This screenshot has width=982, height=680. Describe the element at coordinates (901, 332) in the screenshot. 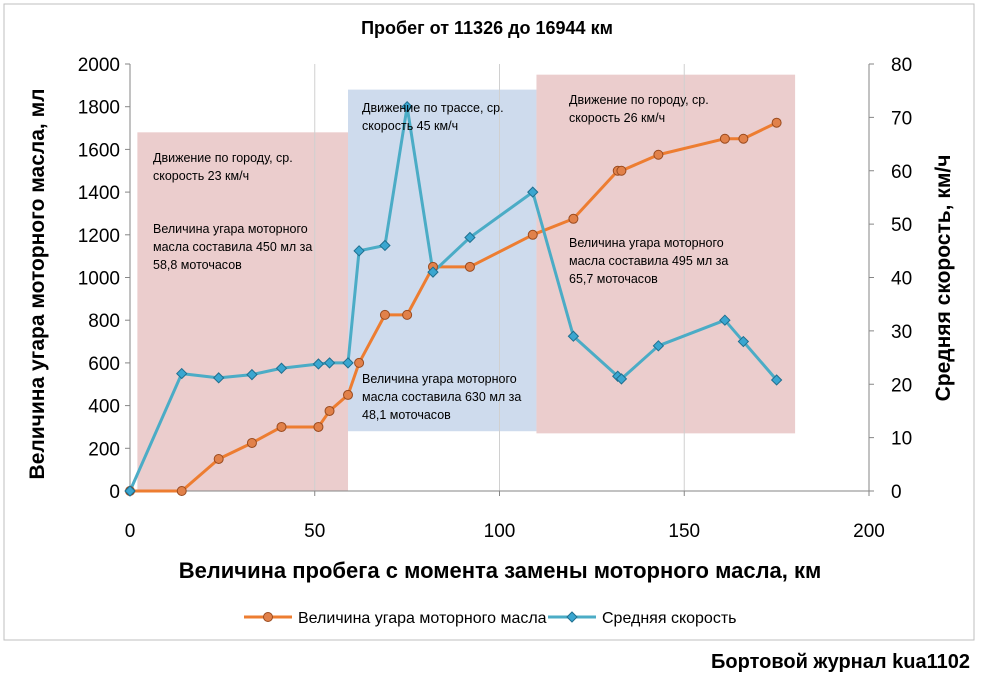

I see `y-right-tick-label: 30` at that location.